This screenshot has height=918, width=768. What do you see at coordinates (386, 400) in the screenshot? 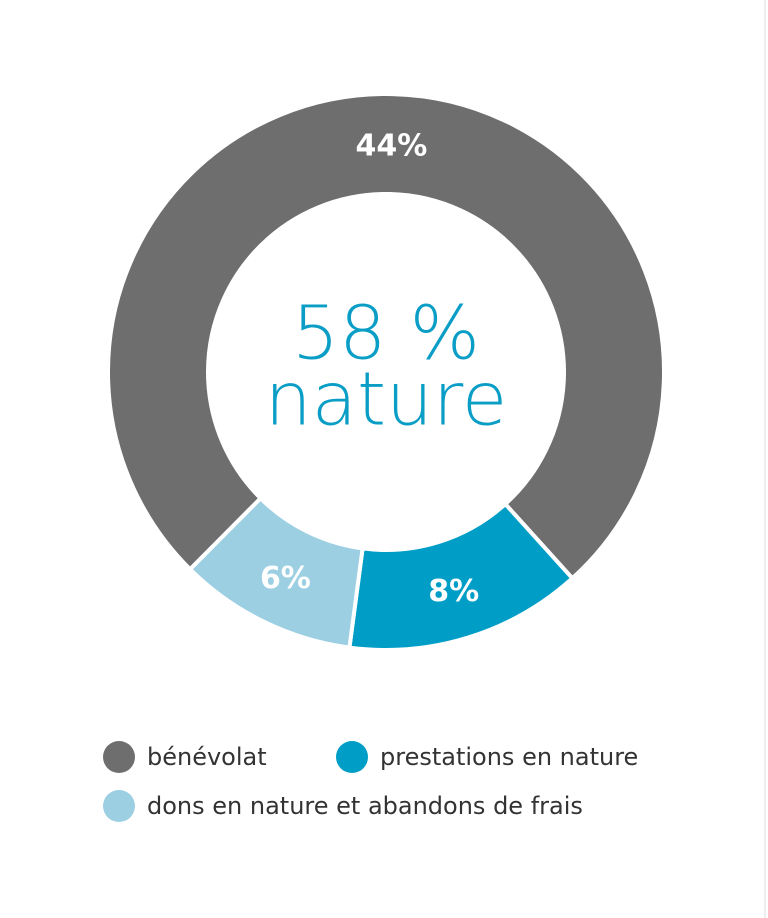
I see `center-text: nature` at bounding box center [386, 400].